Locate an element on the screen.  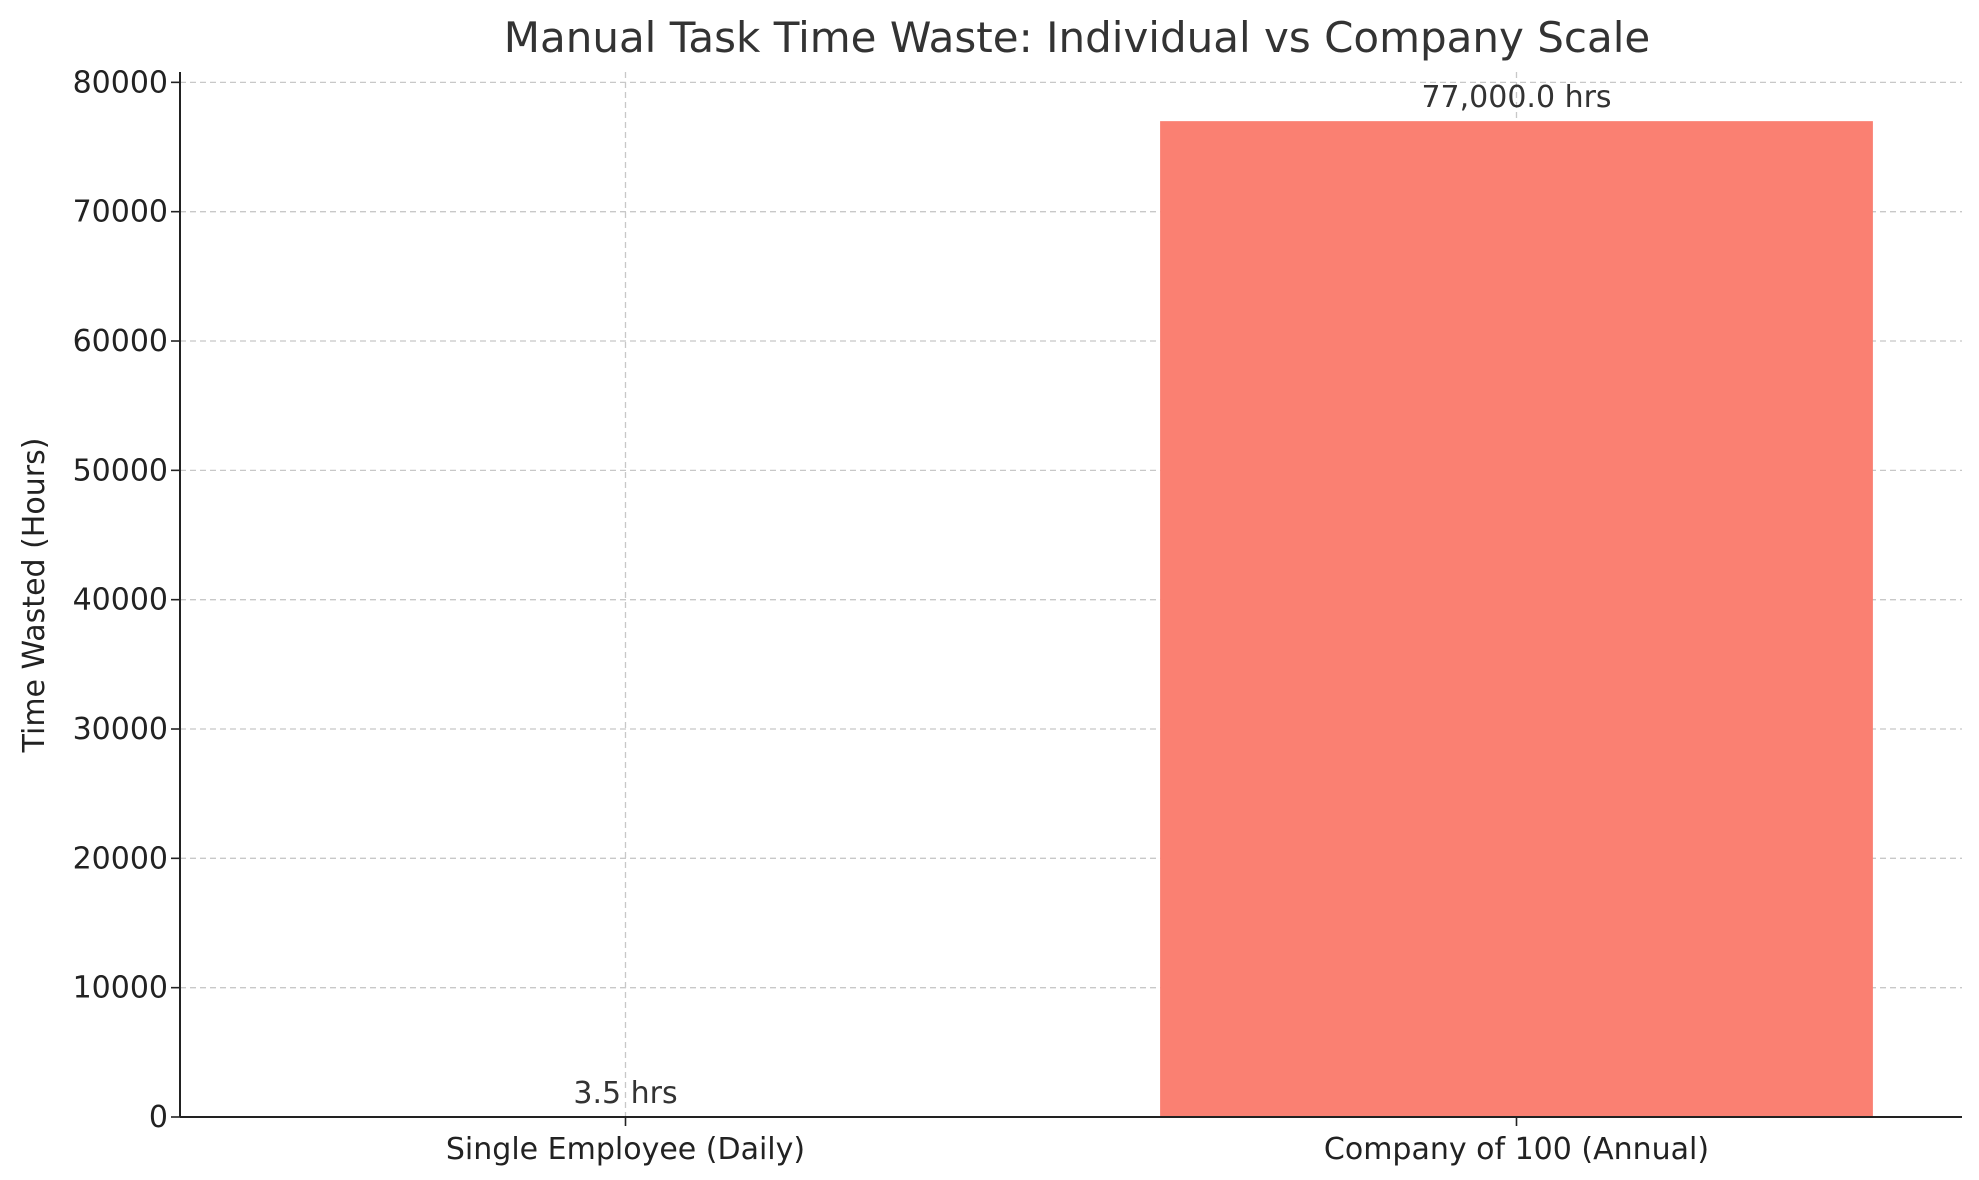
data-label: 77,000.0 hrs is located at coordinates (1516, 97).